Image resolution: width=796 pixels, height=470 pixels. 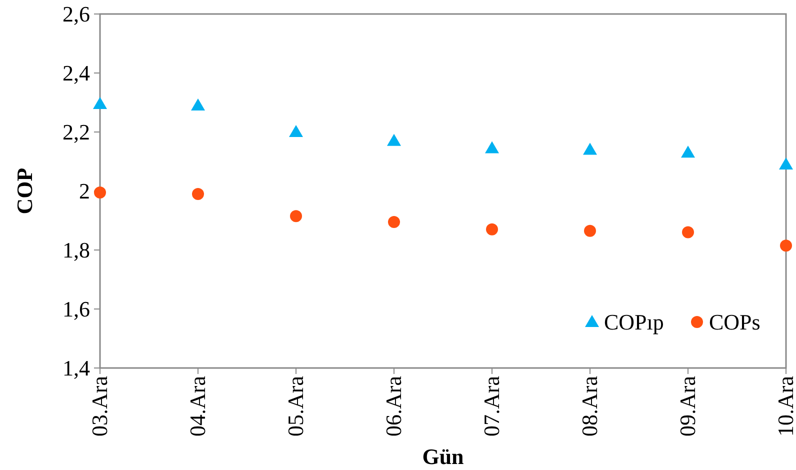 I want to click on y-axis-title: COP, so click(x=24, y=191).